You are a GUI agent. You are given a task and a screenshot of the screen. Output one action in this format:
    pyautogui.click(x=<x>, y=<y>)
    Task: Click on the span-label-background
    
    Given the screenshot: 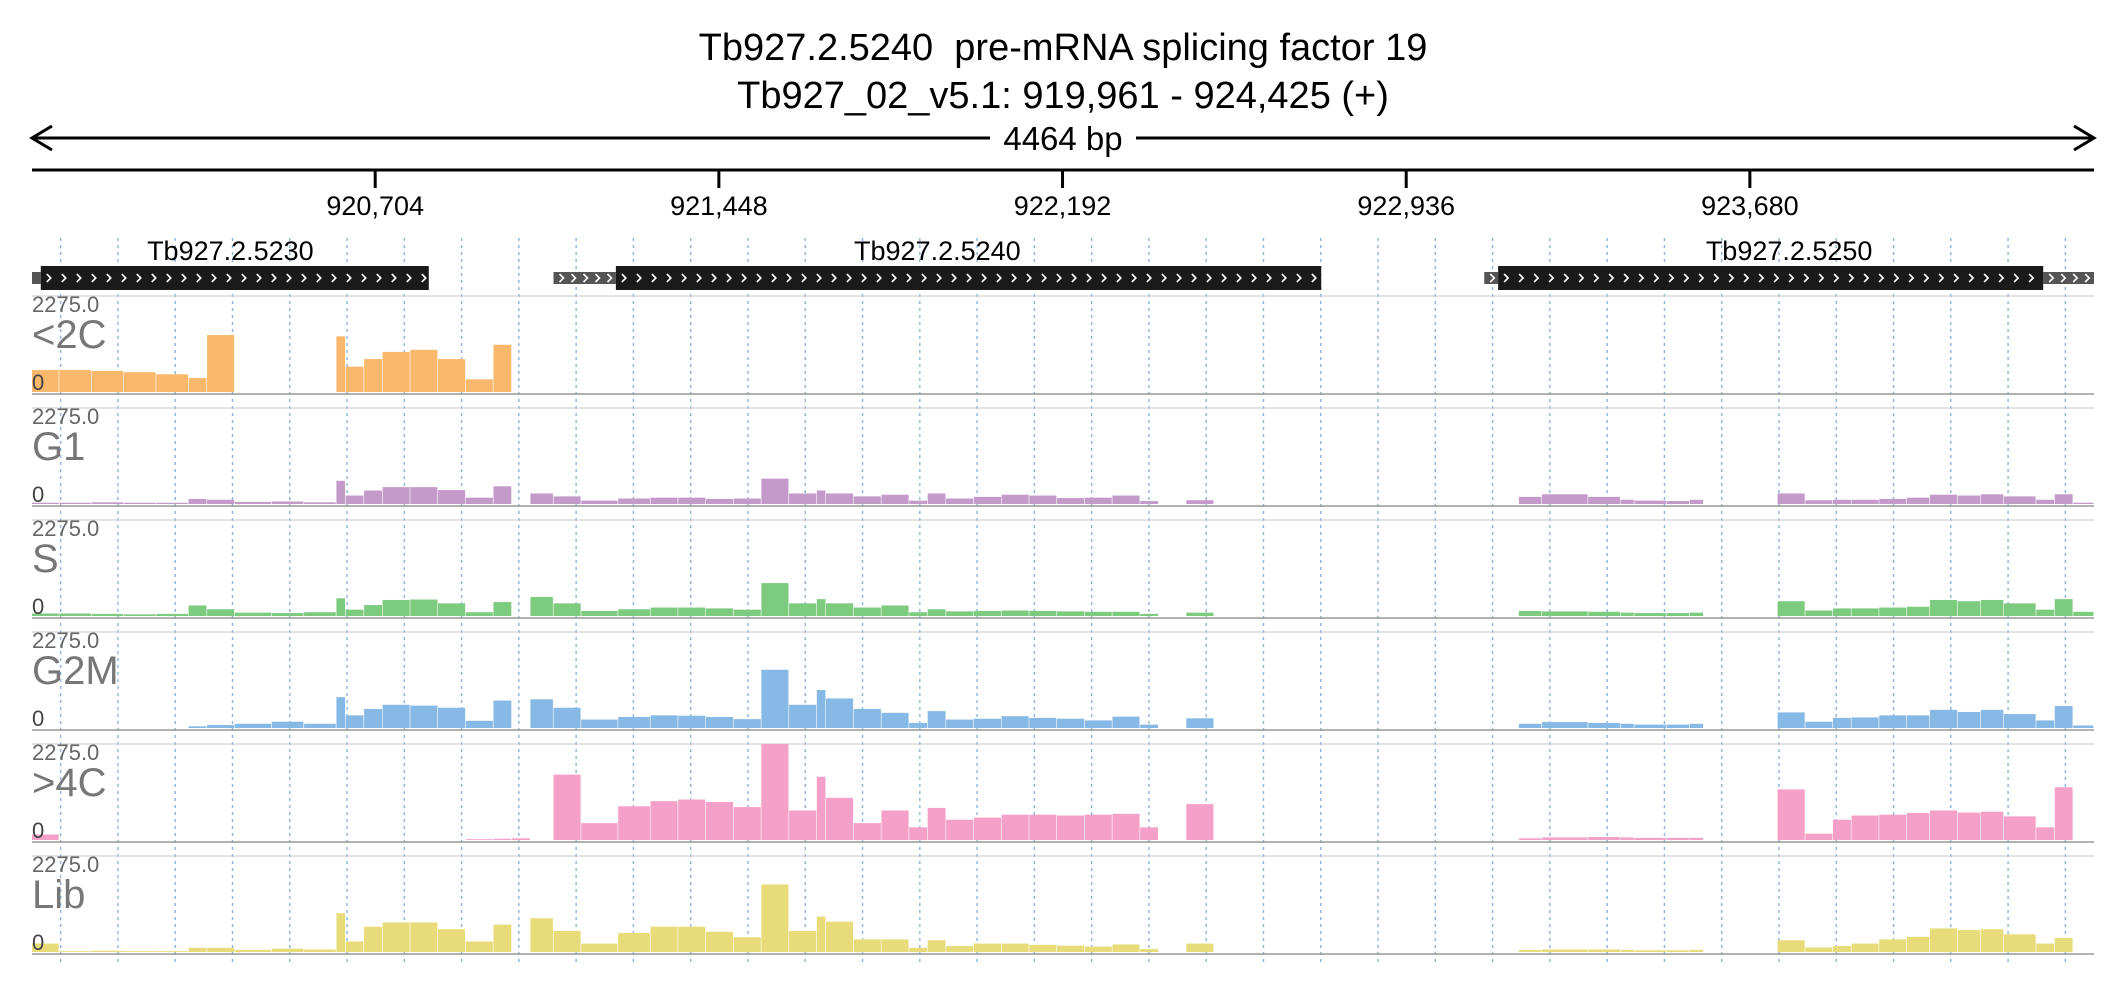 What is the action you would take?
    pyautogui.click(x=1063, y=138)
    